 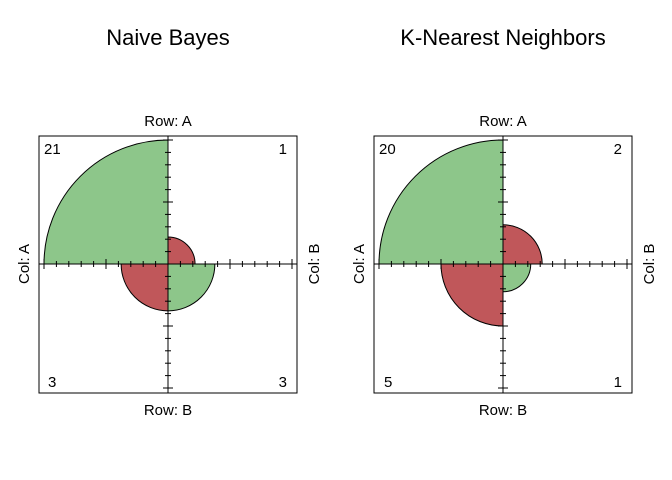 I want to click on count-top-left: 21, so click(x=52, y=149).